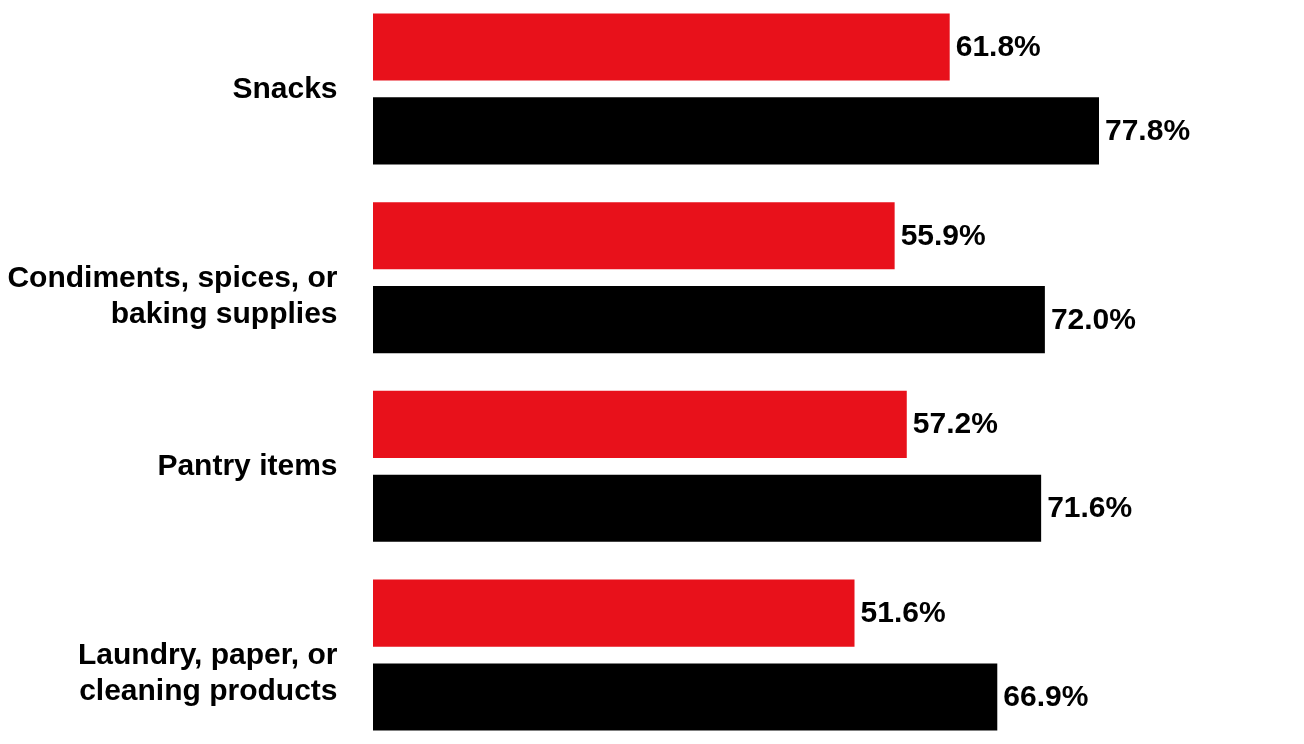 Image resolution: width=1304 pixels, height=744 pixels. What do you see at coordinates (903, 612) in the screenshot?
I see `data-label: 51.6%` at bounding box center [903, 612].